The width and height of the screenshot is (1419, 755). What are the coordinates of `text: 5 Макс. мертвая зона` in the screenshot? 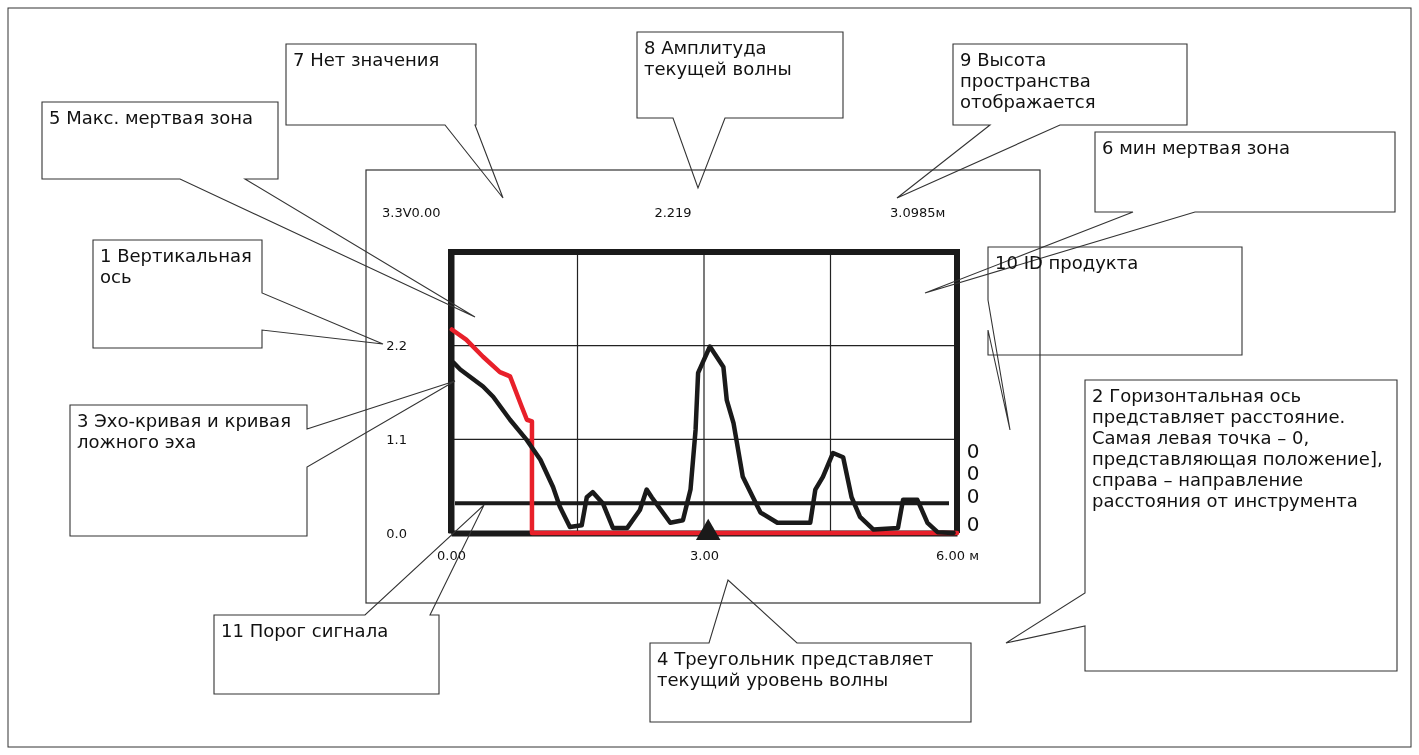 It's located at (151, 117).